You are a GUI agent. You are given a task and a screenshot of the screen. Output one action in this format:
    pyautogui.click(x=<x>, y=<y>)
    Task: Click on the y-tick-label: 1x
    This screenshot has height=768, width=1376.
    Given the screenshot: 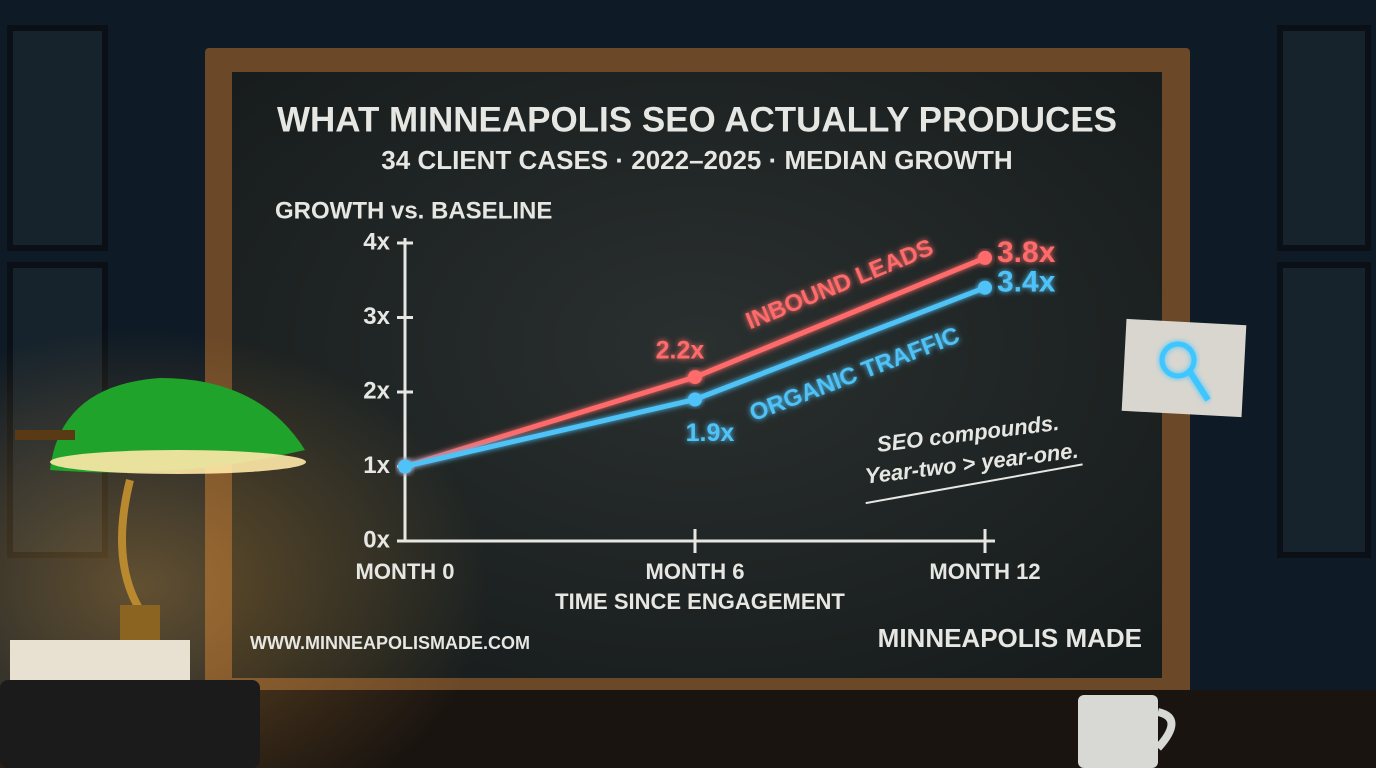 What is the action you would take?
    pyautogui.click(x=376, y=465)
    